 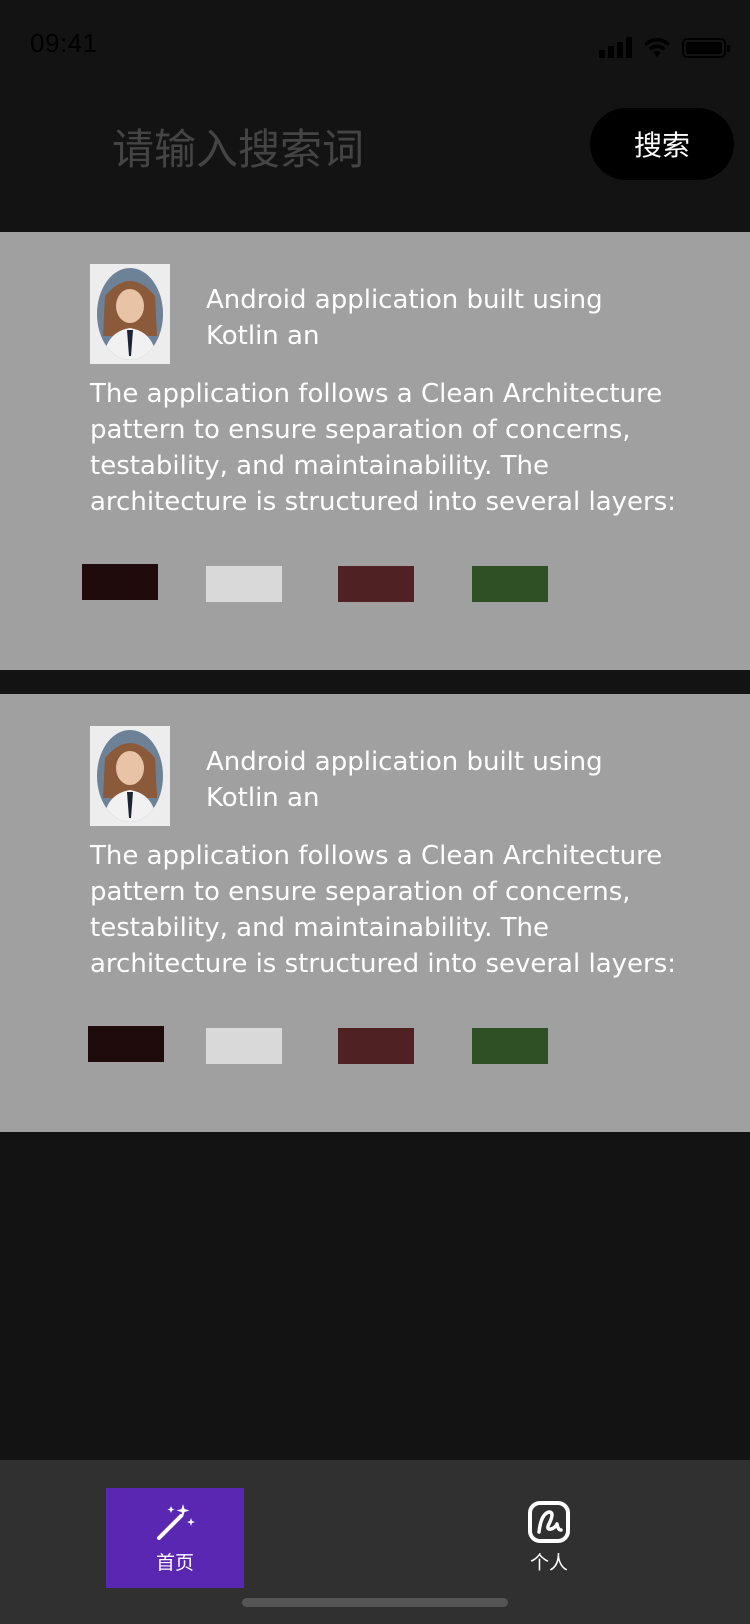 I want to click on bottom-nav: 首页 个人, so click(x=375, y=1542).